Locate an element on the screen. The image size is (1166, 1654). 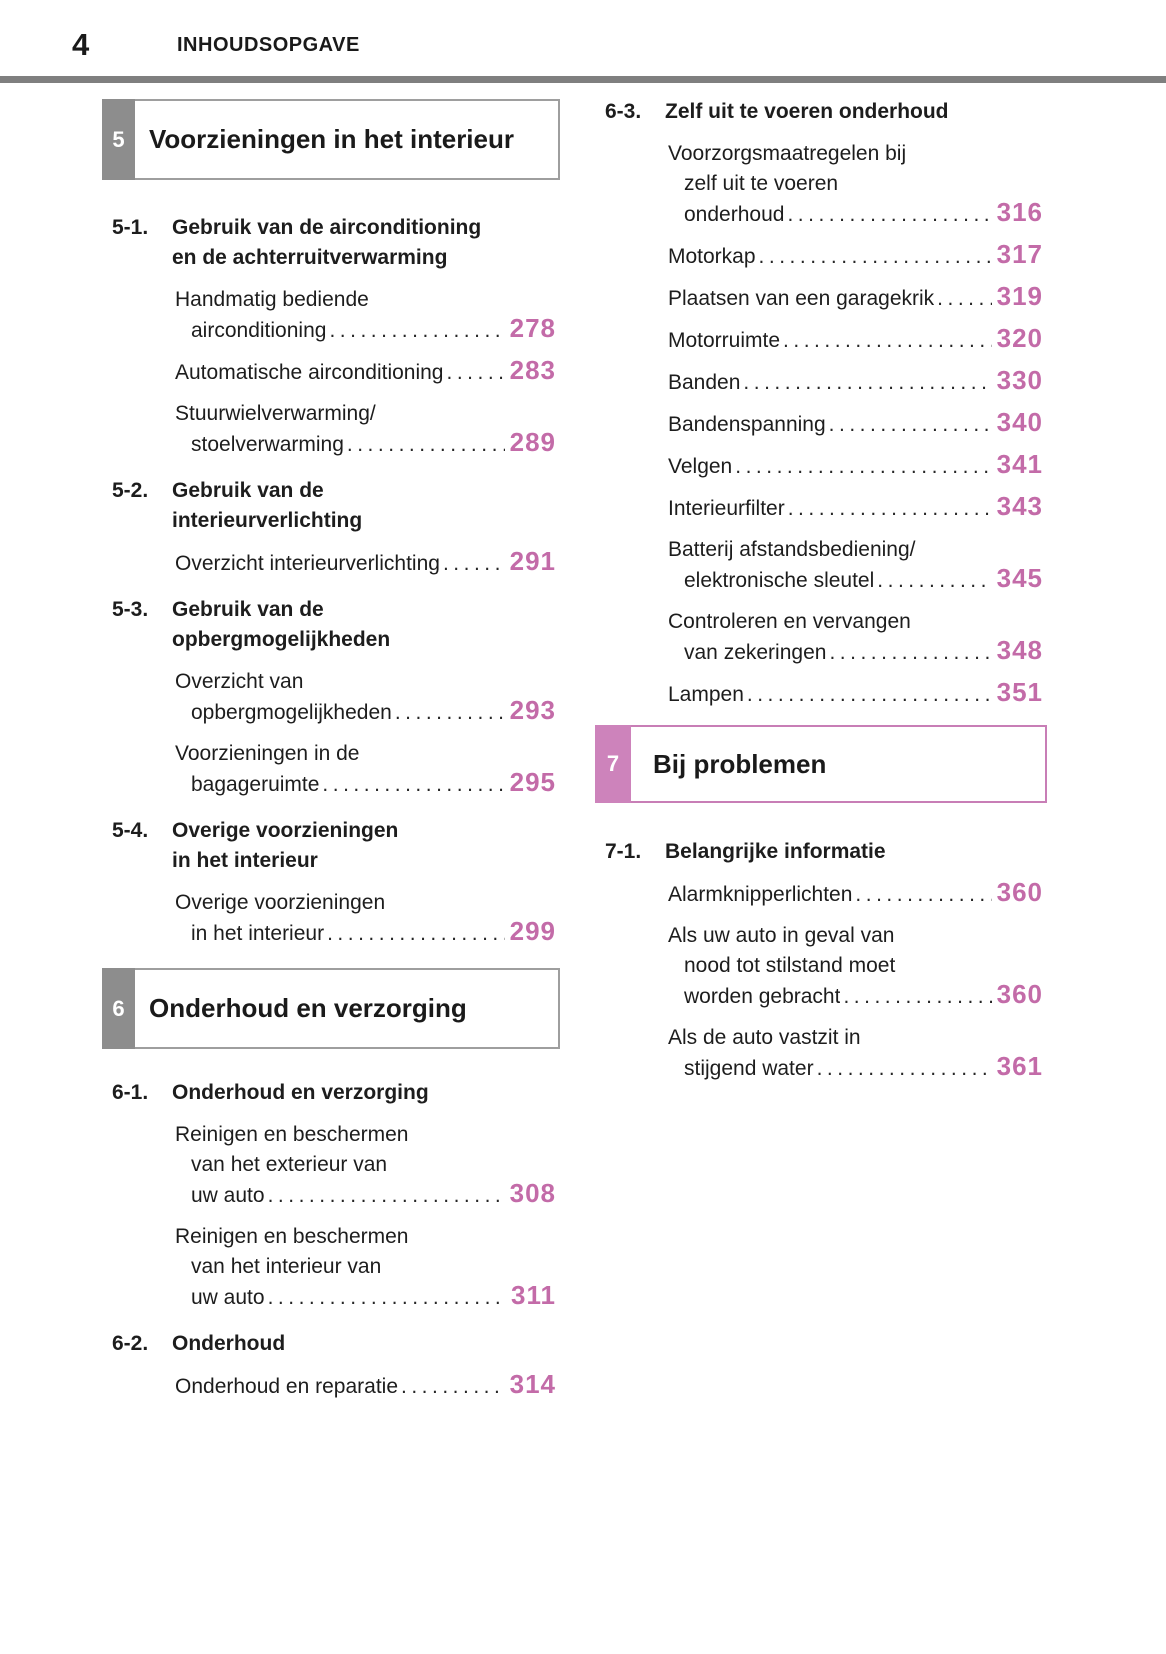
entry-text: Lampen is located at coordinates (706, 694).